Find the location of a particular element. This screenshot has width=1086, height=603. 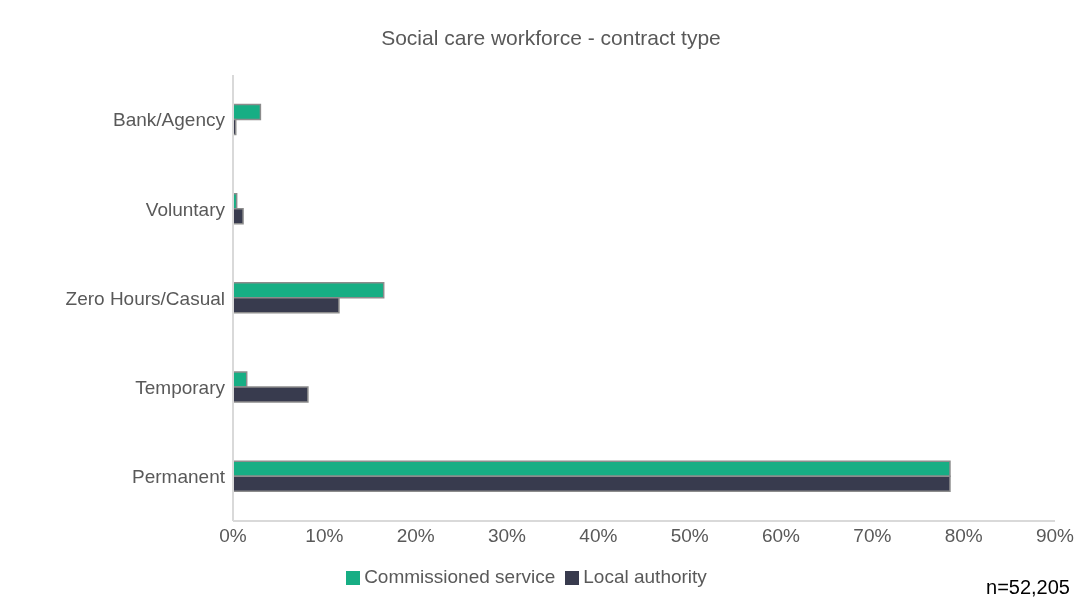

y-tick-label: Zero Hours/Casual is located at coordinates (145, 298).